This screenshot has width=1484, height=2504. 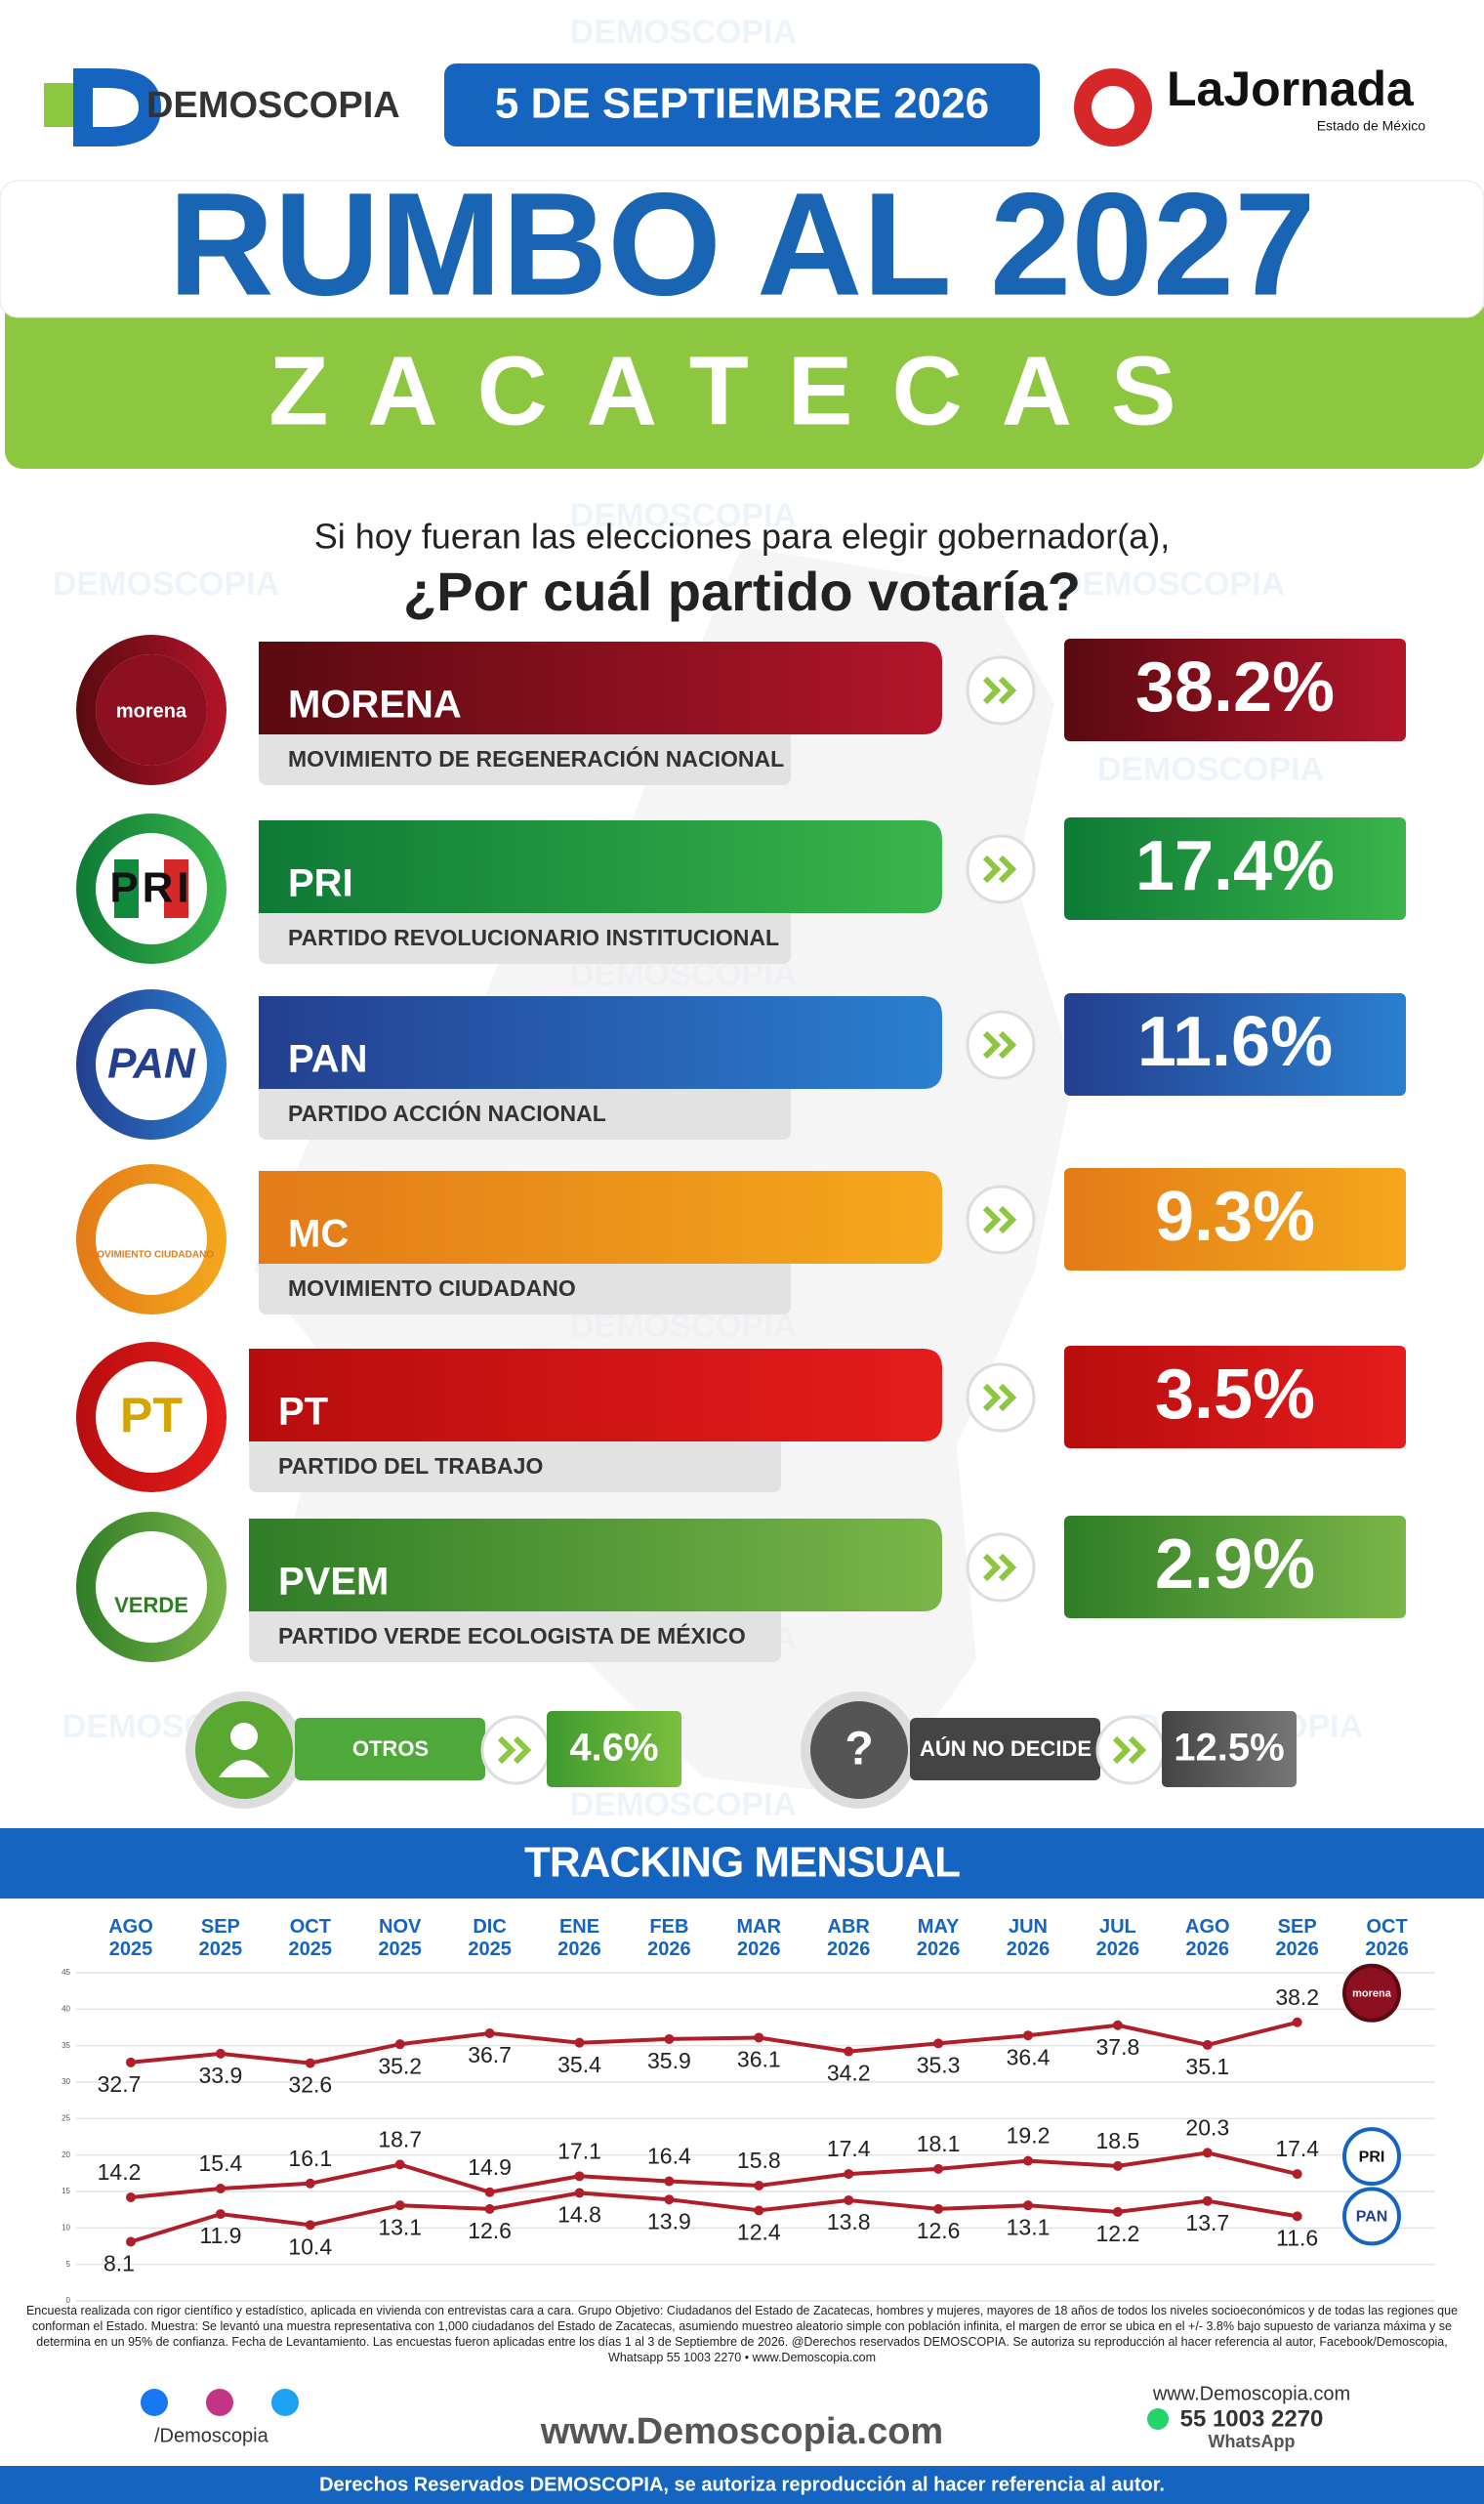 I want to click on x-tick-label: AGO 2025, so click(x=131, y=1938).